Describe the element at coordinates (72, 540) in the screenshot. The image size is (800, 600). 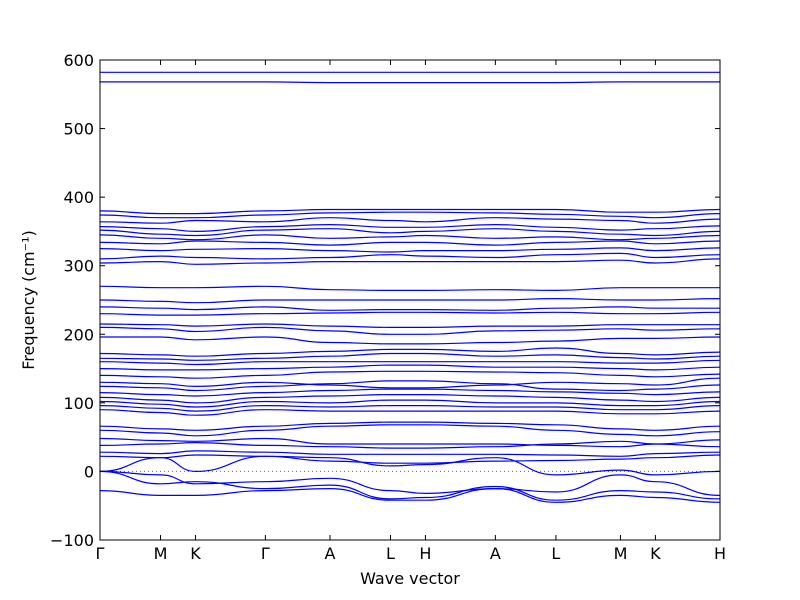
I see `y-tick-label: −100` at that location.